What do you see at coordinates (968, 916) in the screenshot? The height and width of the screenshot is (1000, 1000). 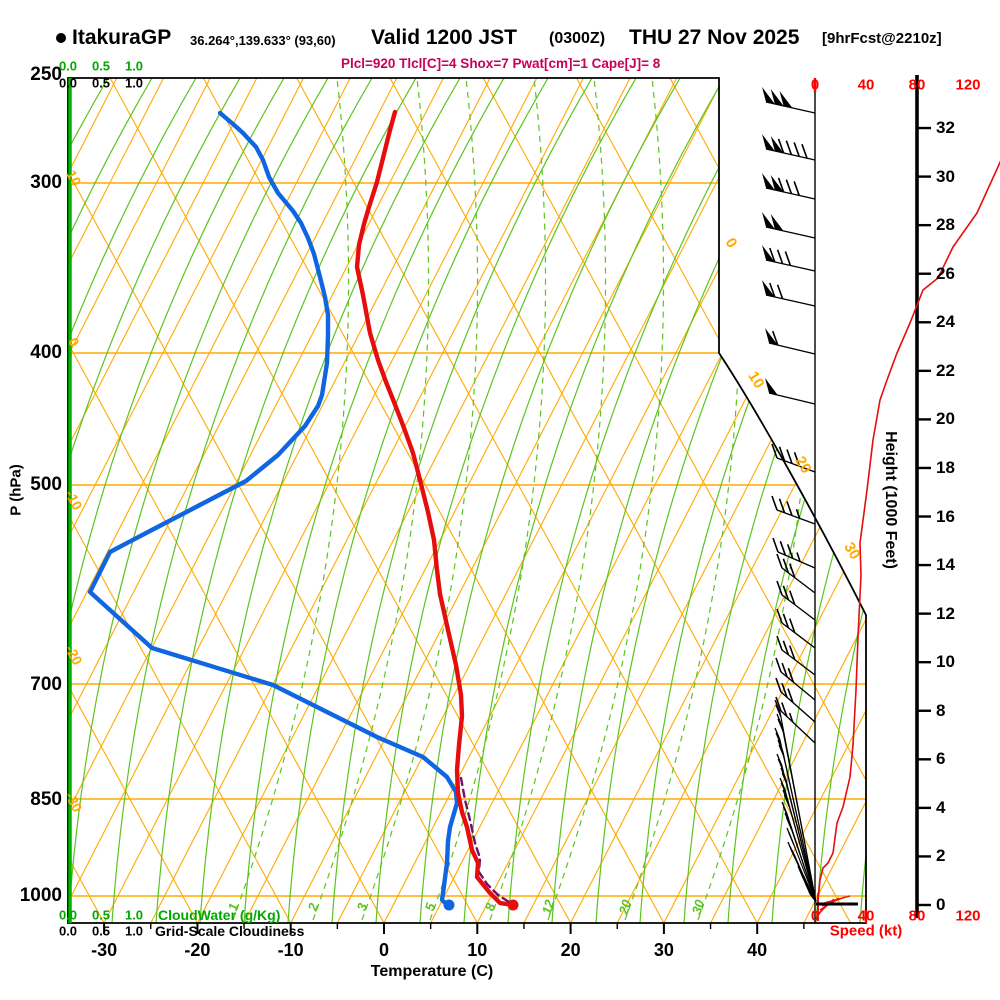 I see `speed-tick-bottom-120: 120` at bounding box center [968, 916].